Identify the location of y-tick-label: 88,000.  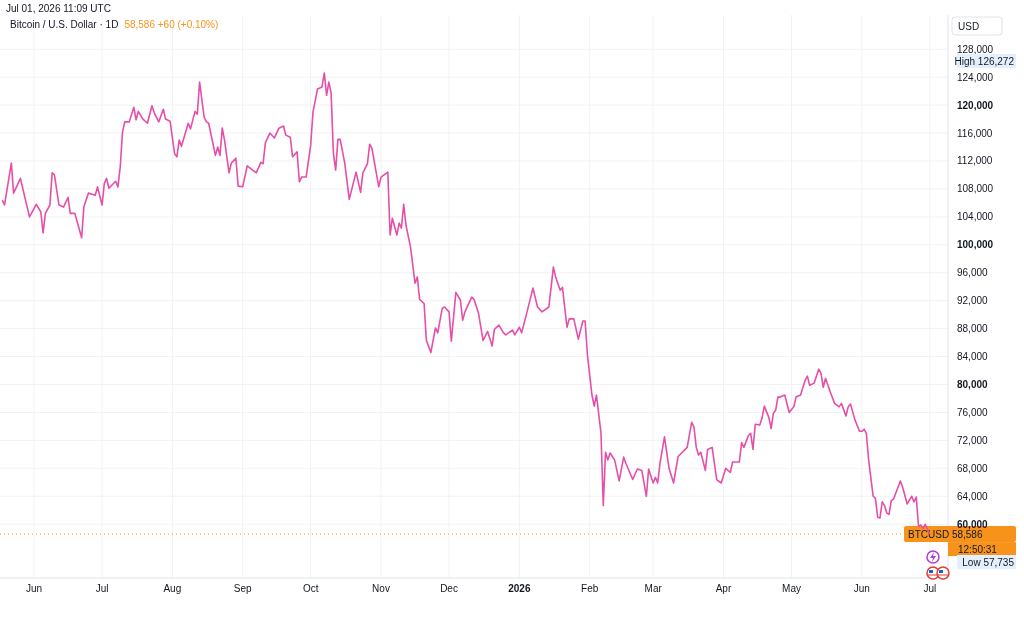
(973, 329).